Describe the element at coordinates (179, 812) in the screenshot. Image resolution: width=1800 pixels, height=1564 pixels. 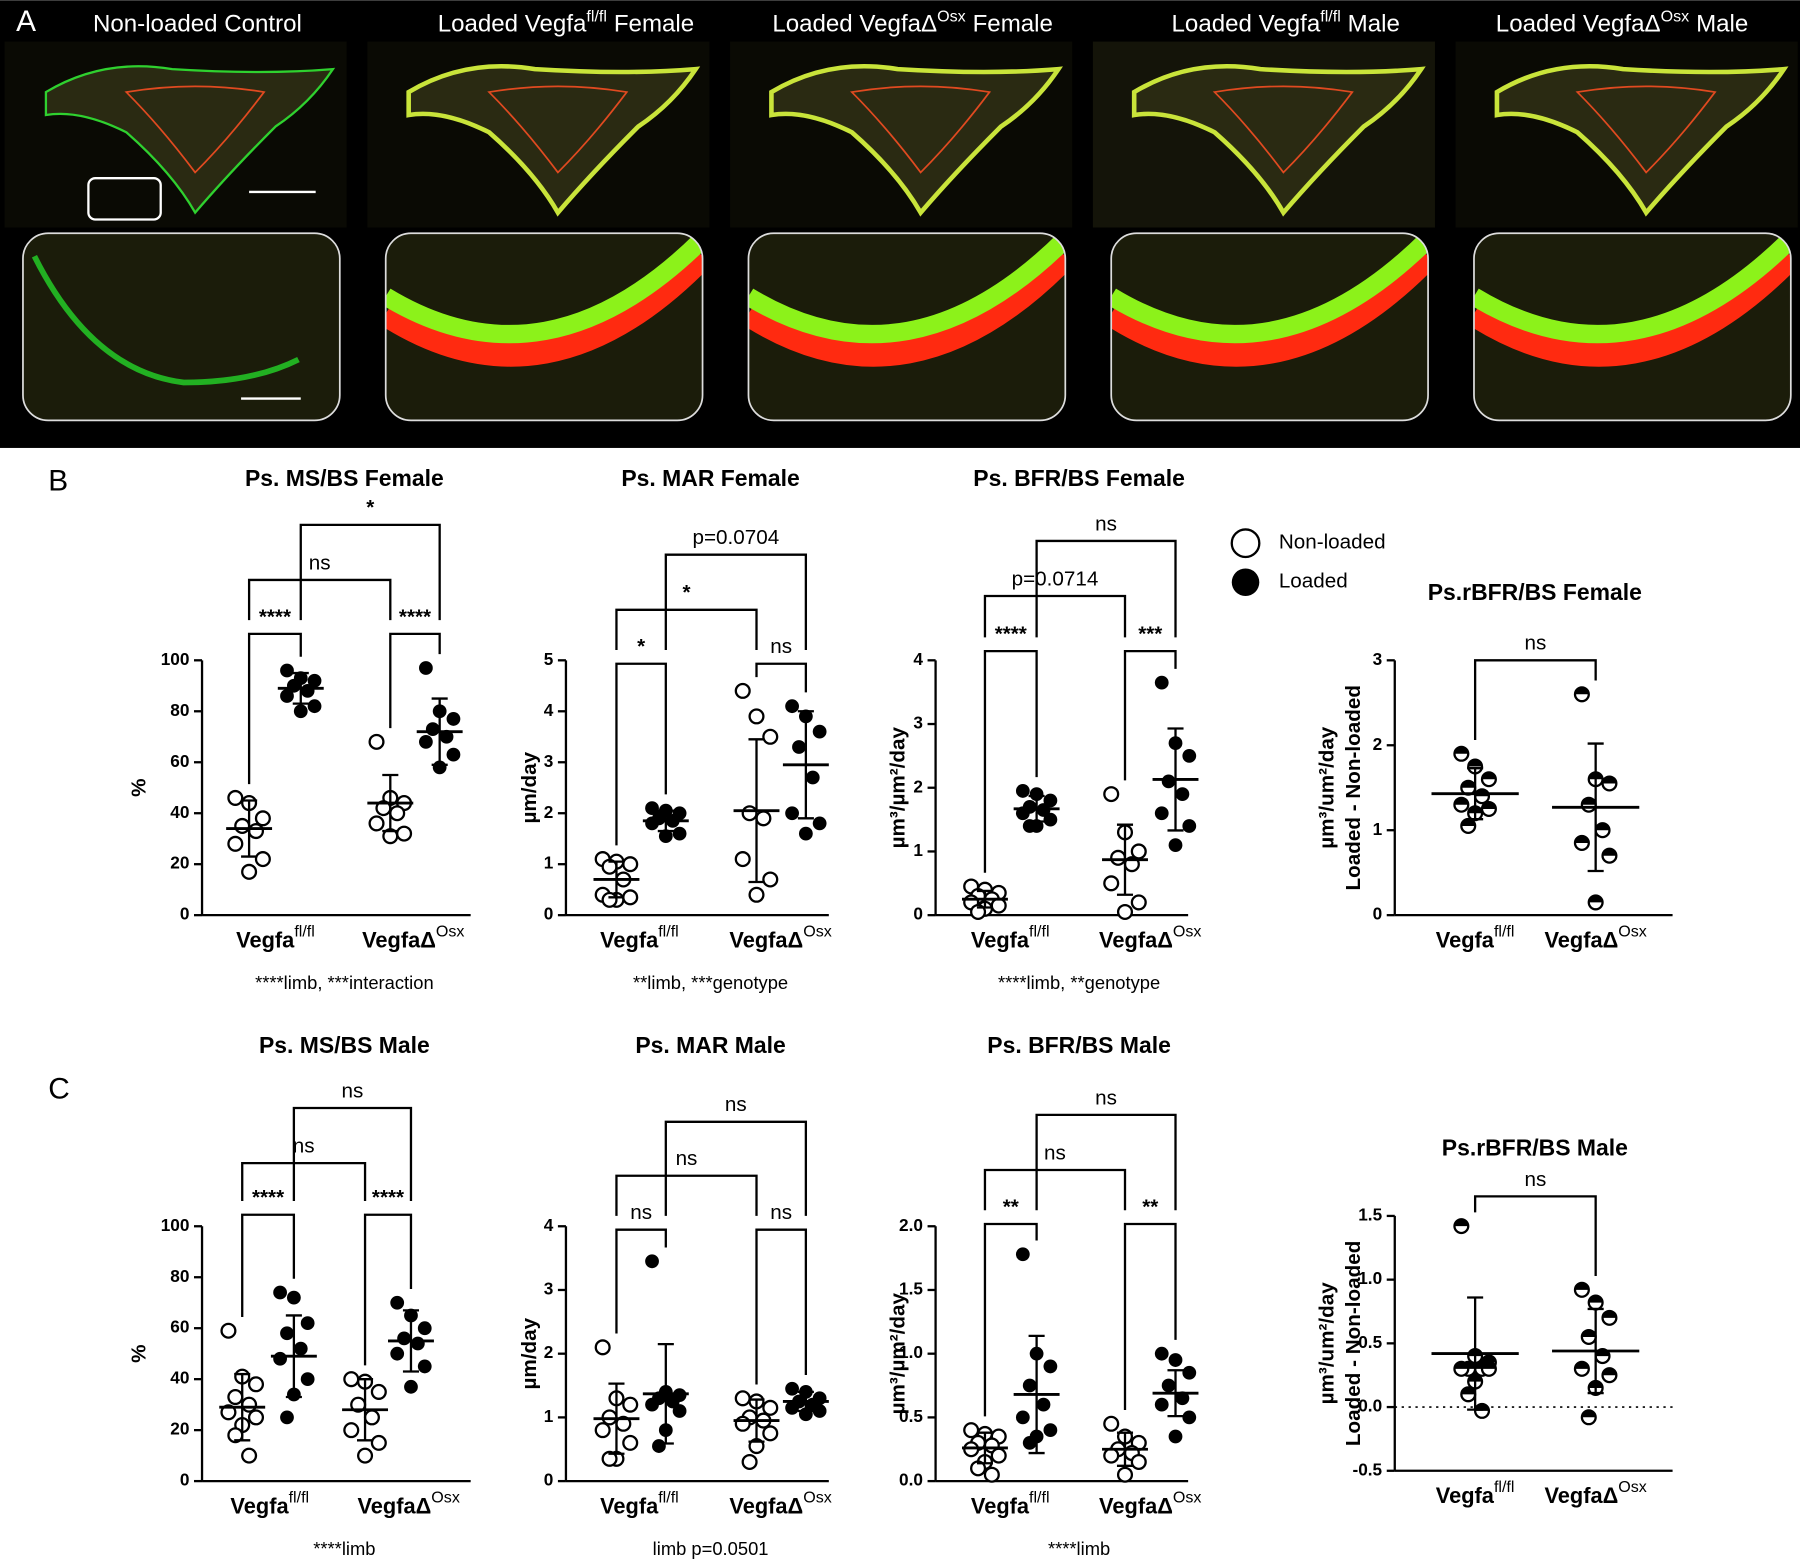
I see `y-tick-label: 40` at that location.